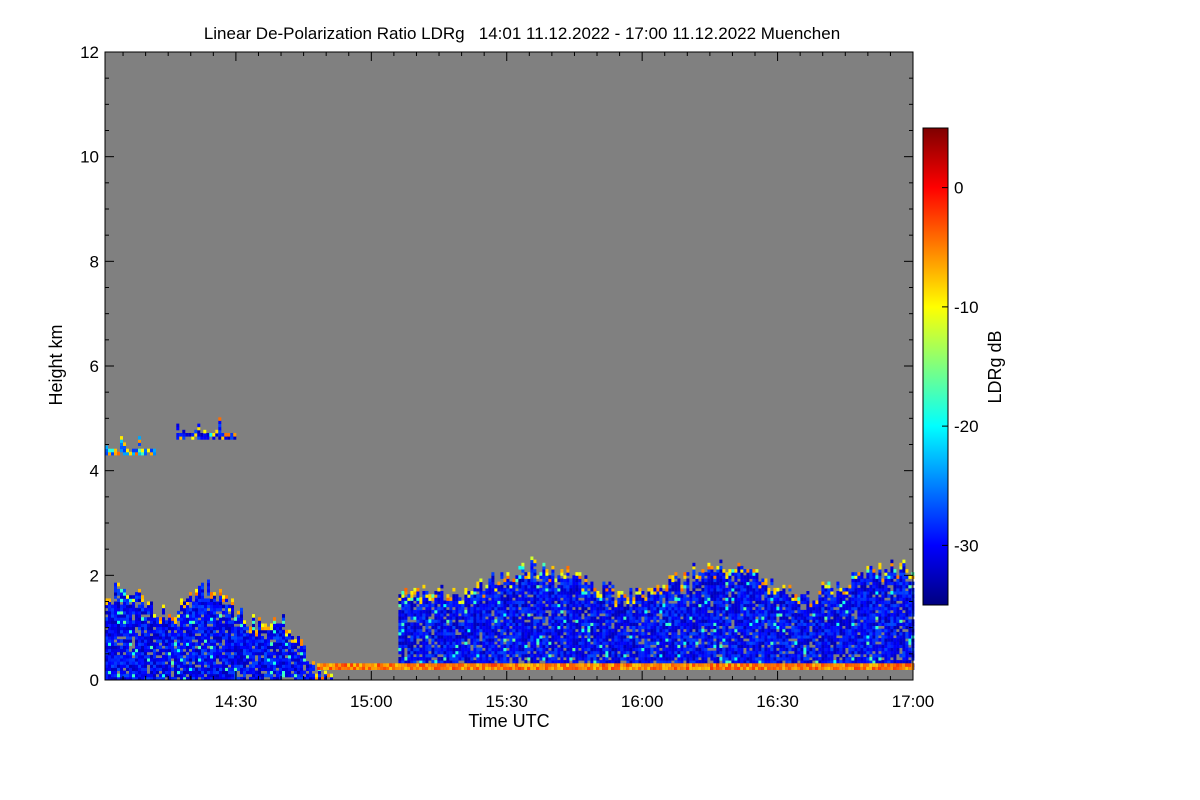 The image size is (1200, 800). What do you see at coordinates (56, 364) in the screenshot?
I see `y-axis-label: Height km` at bounding box center [56, 364].